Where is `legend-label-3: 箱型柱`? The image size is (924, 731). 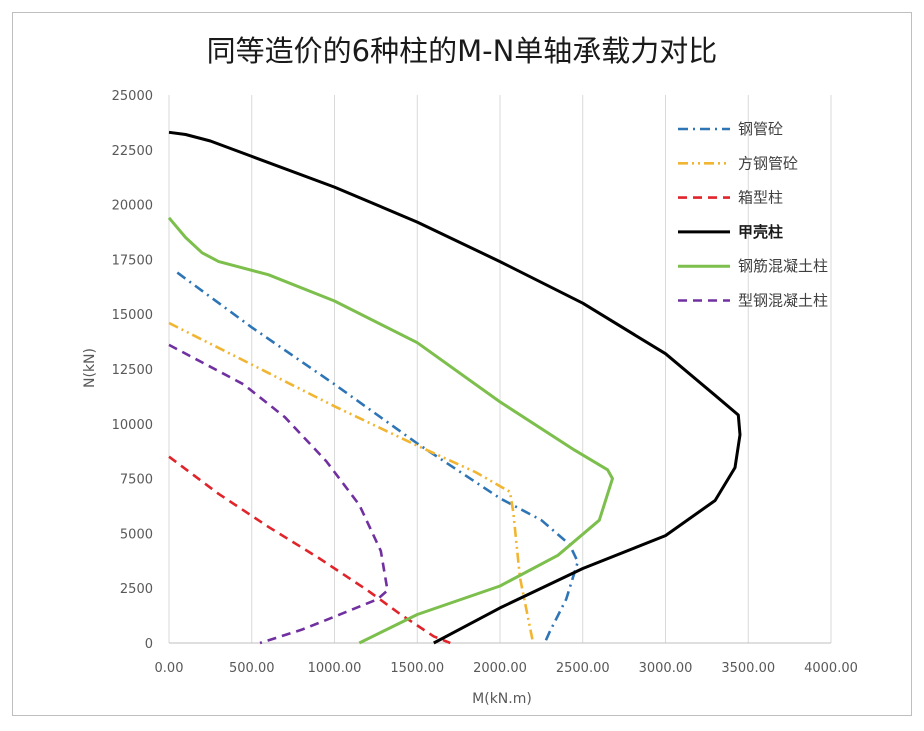 legend-label-3: 箱型柱 is located at coordinates (760, 198).